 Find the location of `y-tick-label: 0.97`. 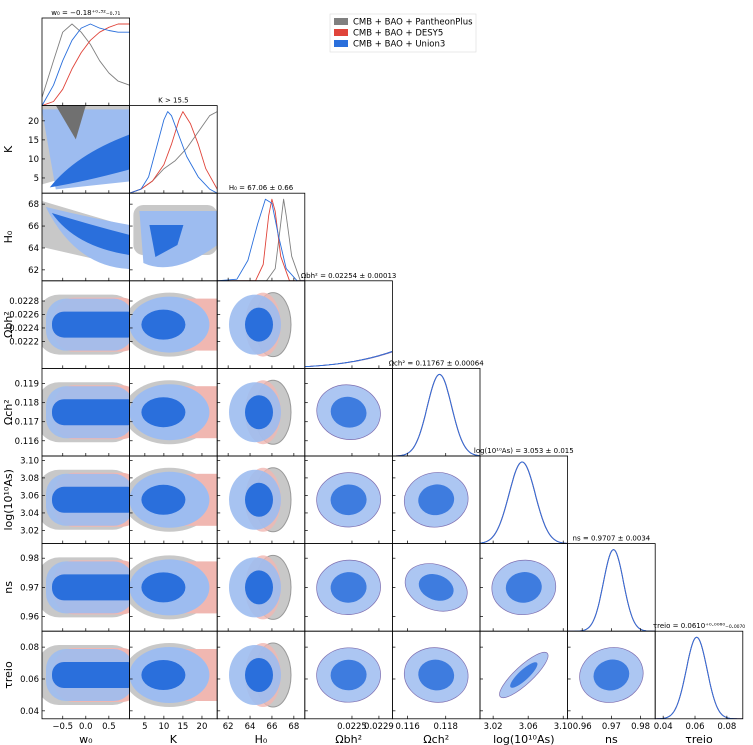

y-tick-label: 0.97 is located at coordinates (29, 588).